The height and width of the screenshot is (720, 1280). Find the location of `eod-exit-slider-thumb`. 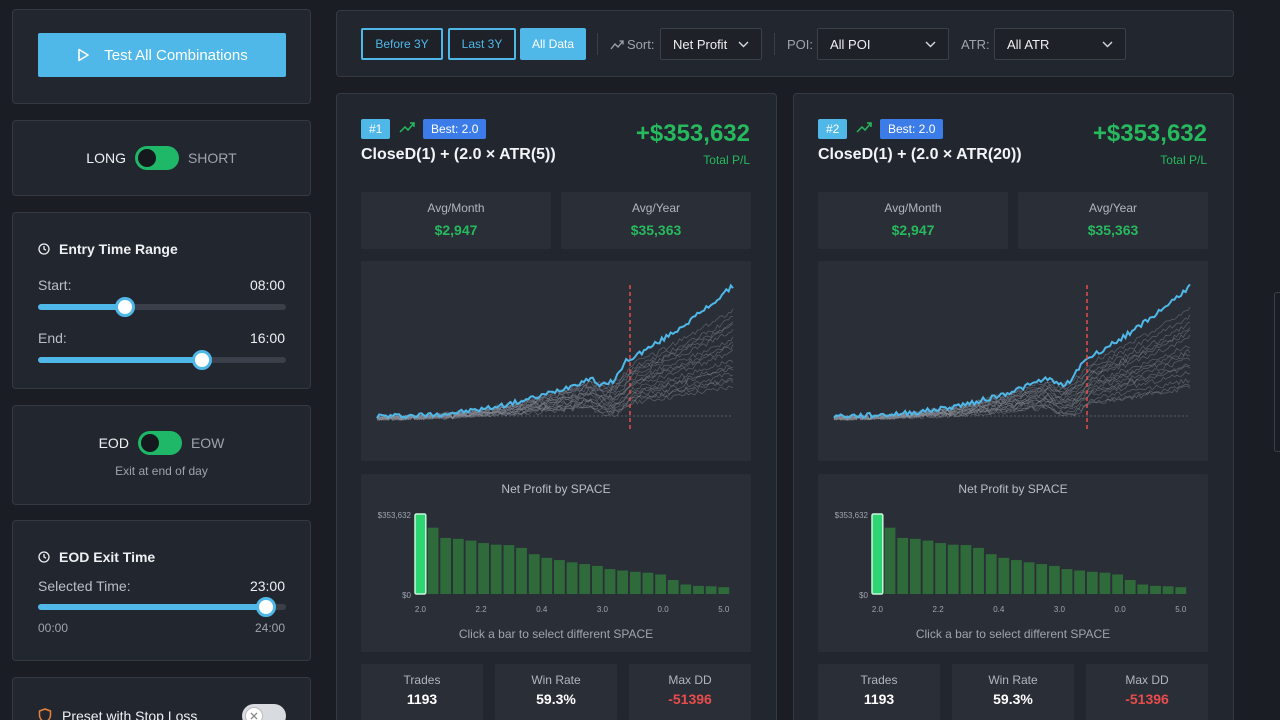

eod-exit-slider-thumb is located at coordinates (266, 607).